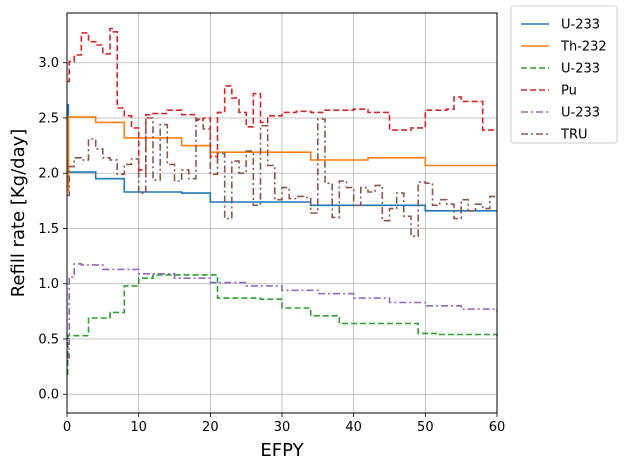 The height and width of the screenshot is (470, 626). Describe the element at coordinates (425, 427) in the screenshot. I see `x-tick-label: 50` at that location.